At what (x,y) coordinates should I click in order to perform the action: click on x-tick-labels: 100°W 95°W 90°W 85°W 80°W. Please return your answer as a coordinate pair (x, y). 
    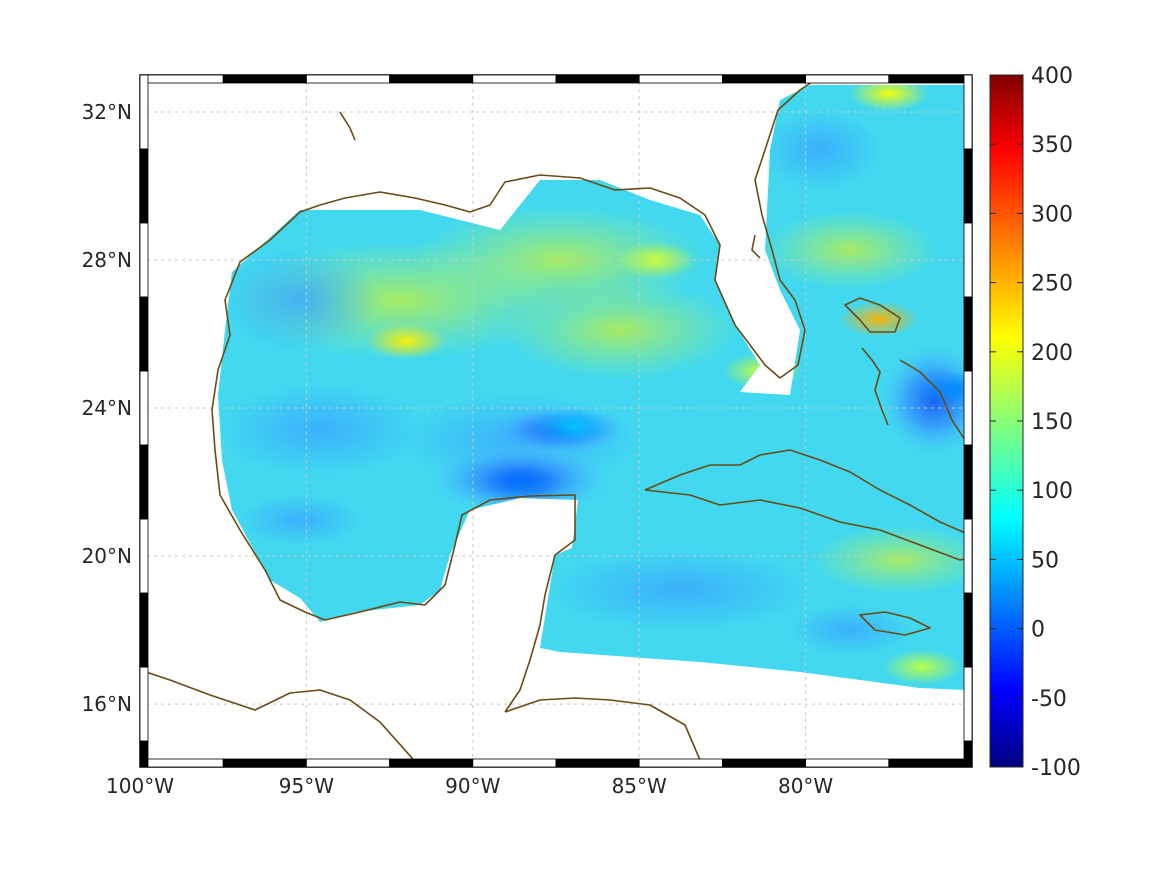
    Looking at the image, I should click on (469, 786).